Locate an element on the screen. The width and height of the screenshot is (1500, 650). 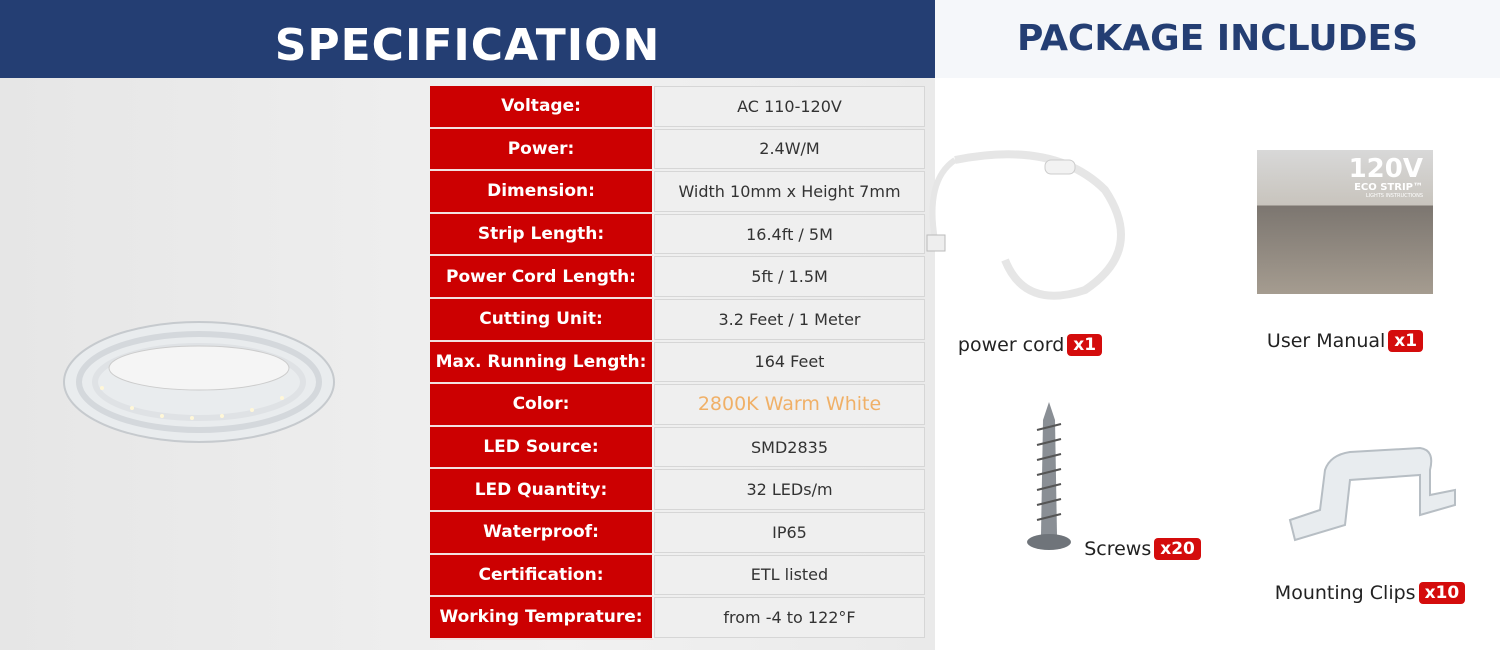
quantity-badge: x20 is located at coordinates (1177, 549).